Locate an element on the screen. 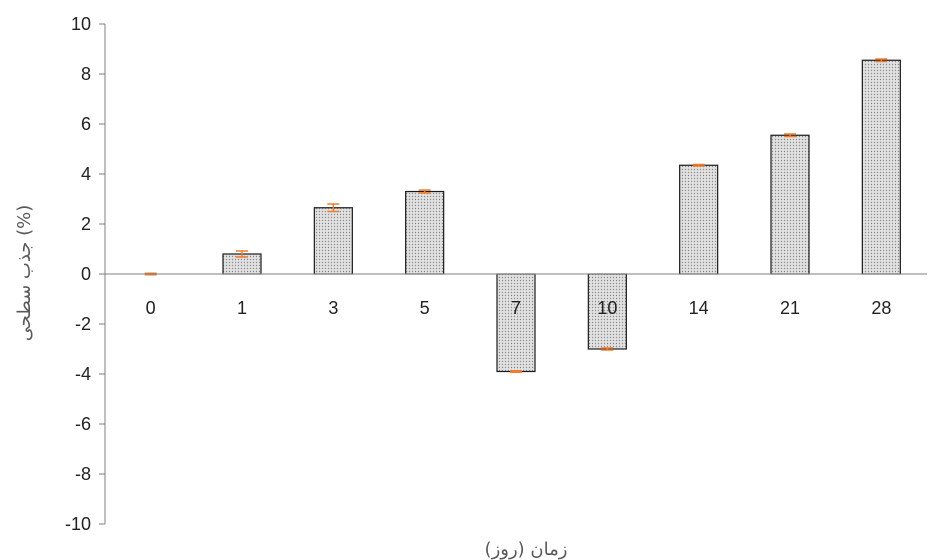 The height and width of the screenshot is (560, 937). x-axis-title: زمان (روز) is located at coordinates (526, 549).